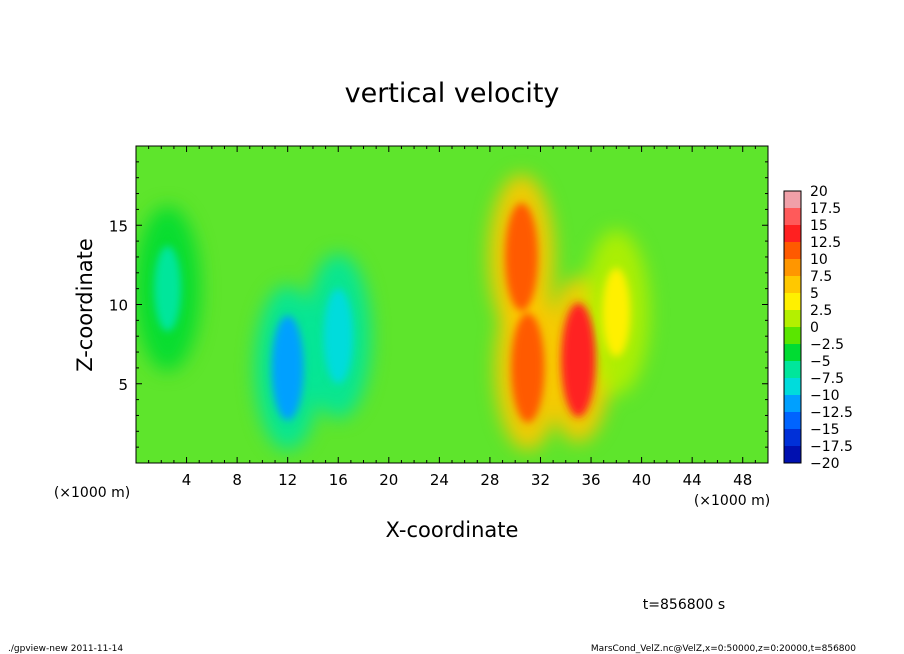  I want to click on colorbar-label-12: −10, so click(825, 396).